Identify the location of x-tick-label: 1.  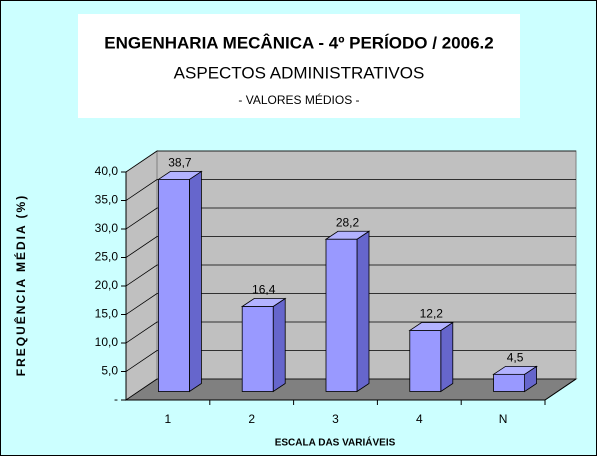
(168, 419).